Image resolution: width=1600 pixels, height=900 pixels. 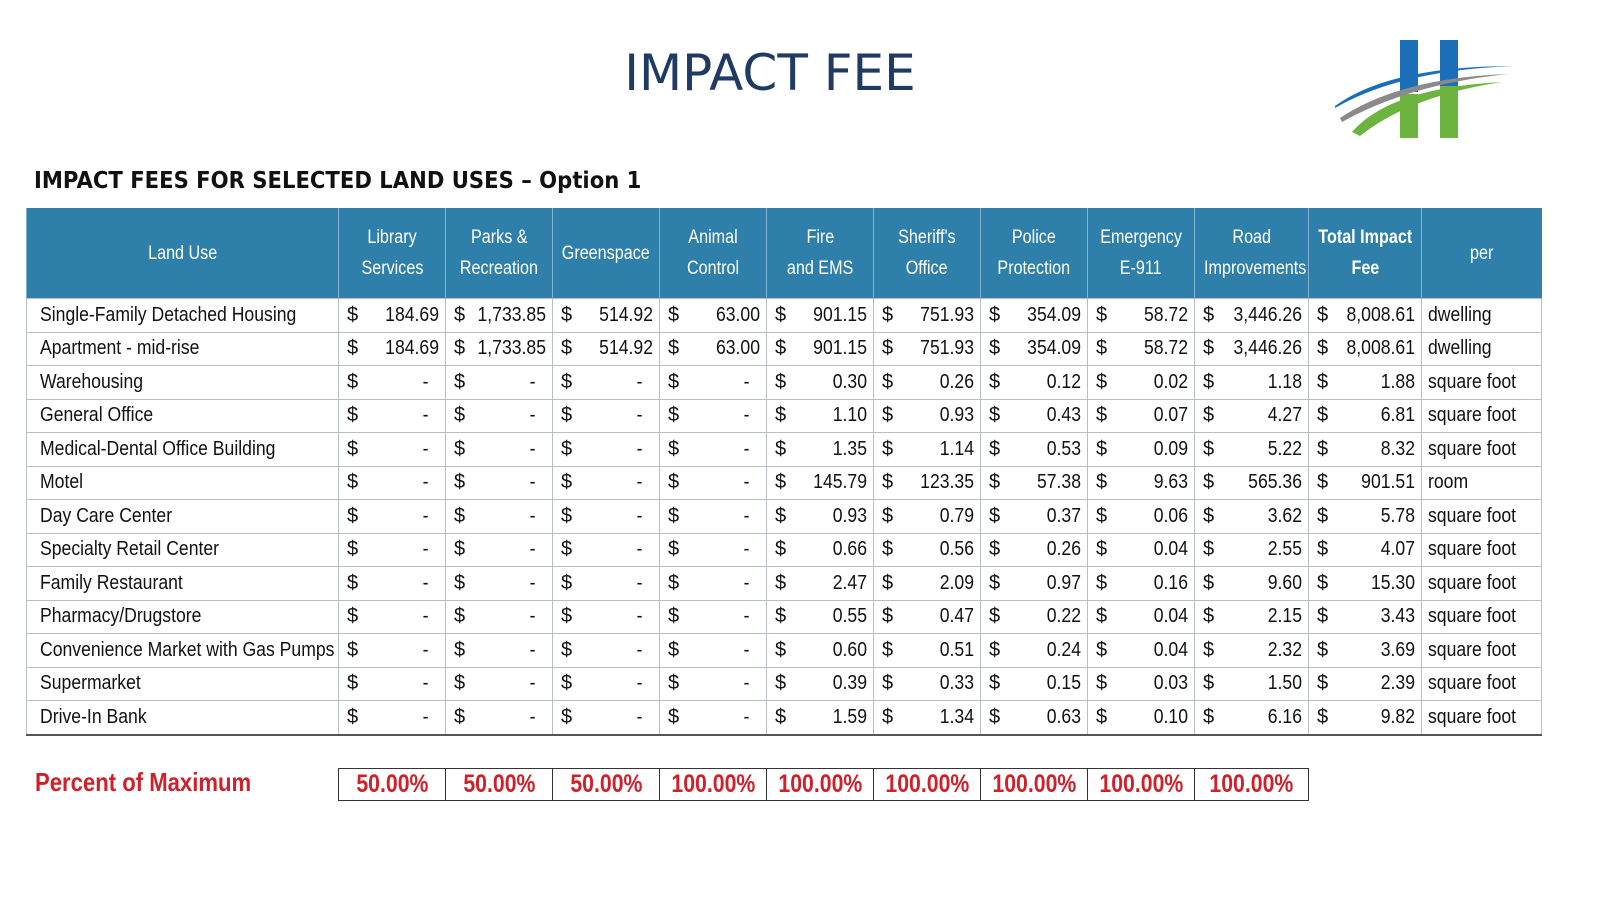 What do you see at coordinates (1170, 716) in the screenshot?
I see `fee-value: 0.10` at bounding box center [1170, 716].